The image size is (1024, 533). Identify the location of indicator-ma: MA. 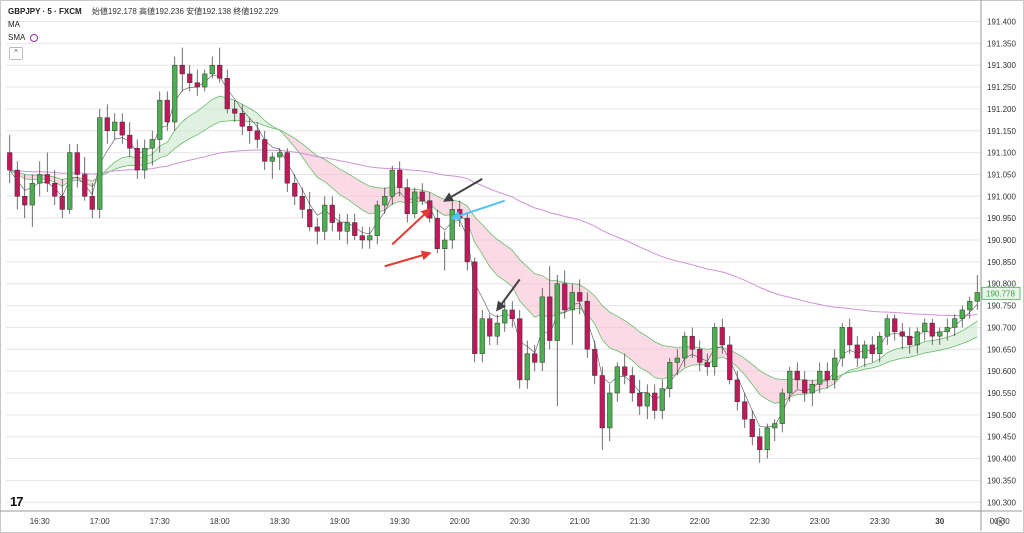
(143, 24).